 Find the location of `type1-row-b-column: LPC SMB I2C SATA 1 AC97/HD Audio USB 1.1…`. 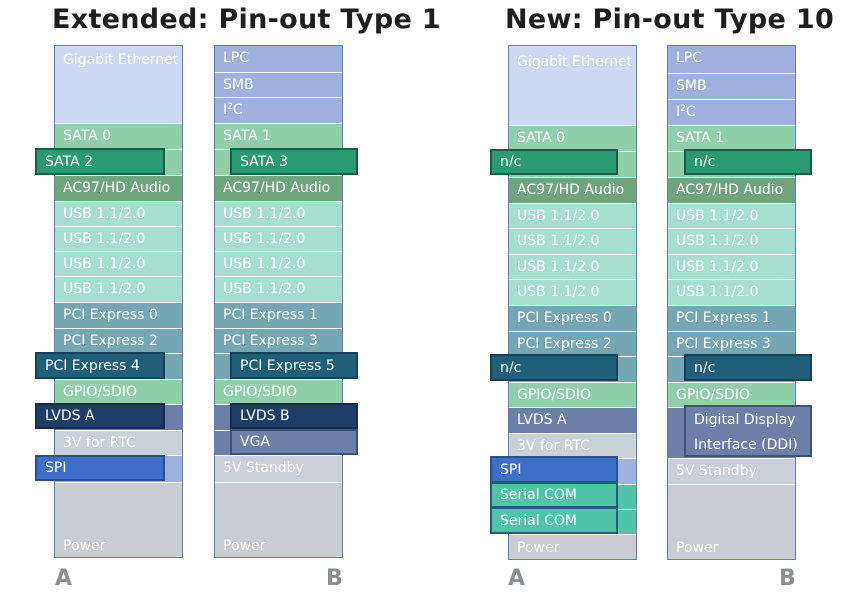

type1-row-b-column: LPC SMB I2C SATA 1 AC97/HD Audio USB 1.1… is located at coordinates (278, 301).